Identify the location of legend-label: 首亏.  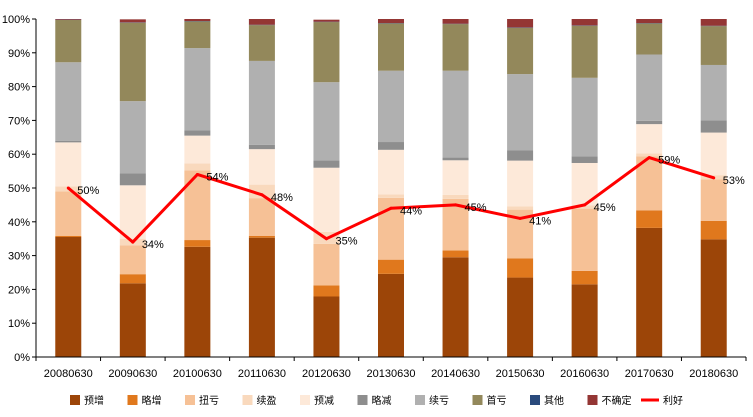
(497, 400).